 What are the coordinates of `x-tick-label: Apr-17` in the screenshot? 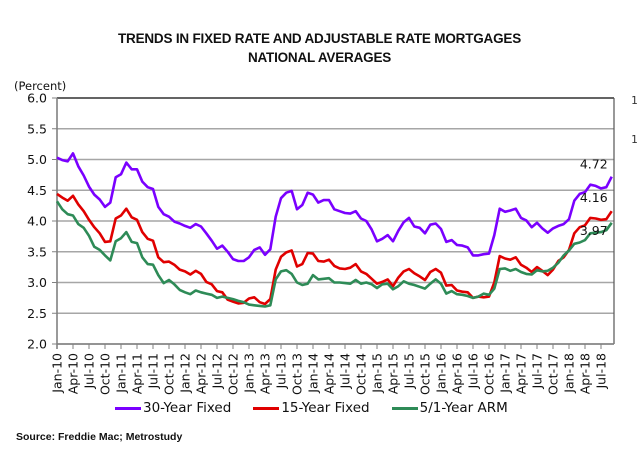 It's located at (521, 373).